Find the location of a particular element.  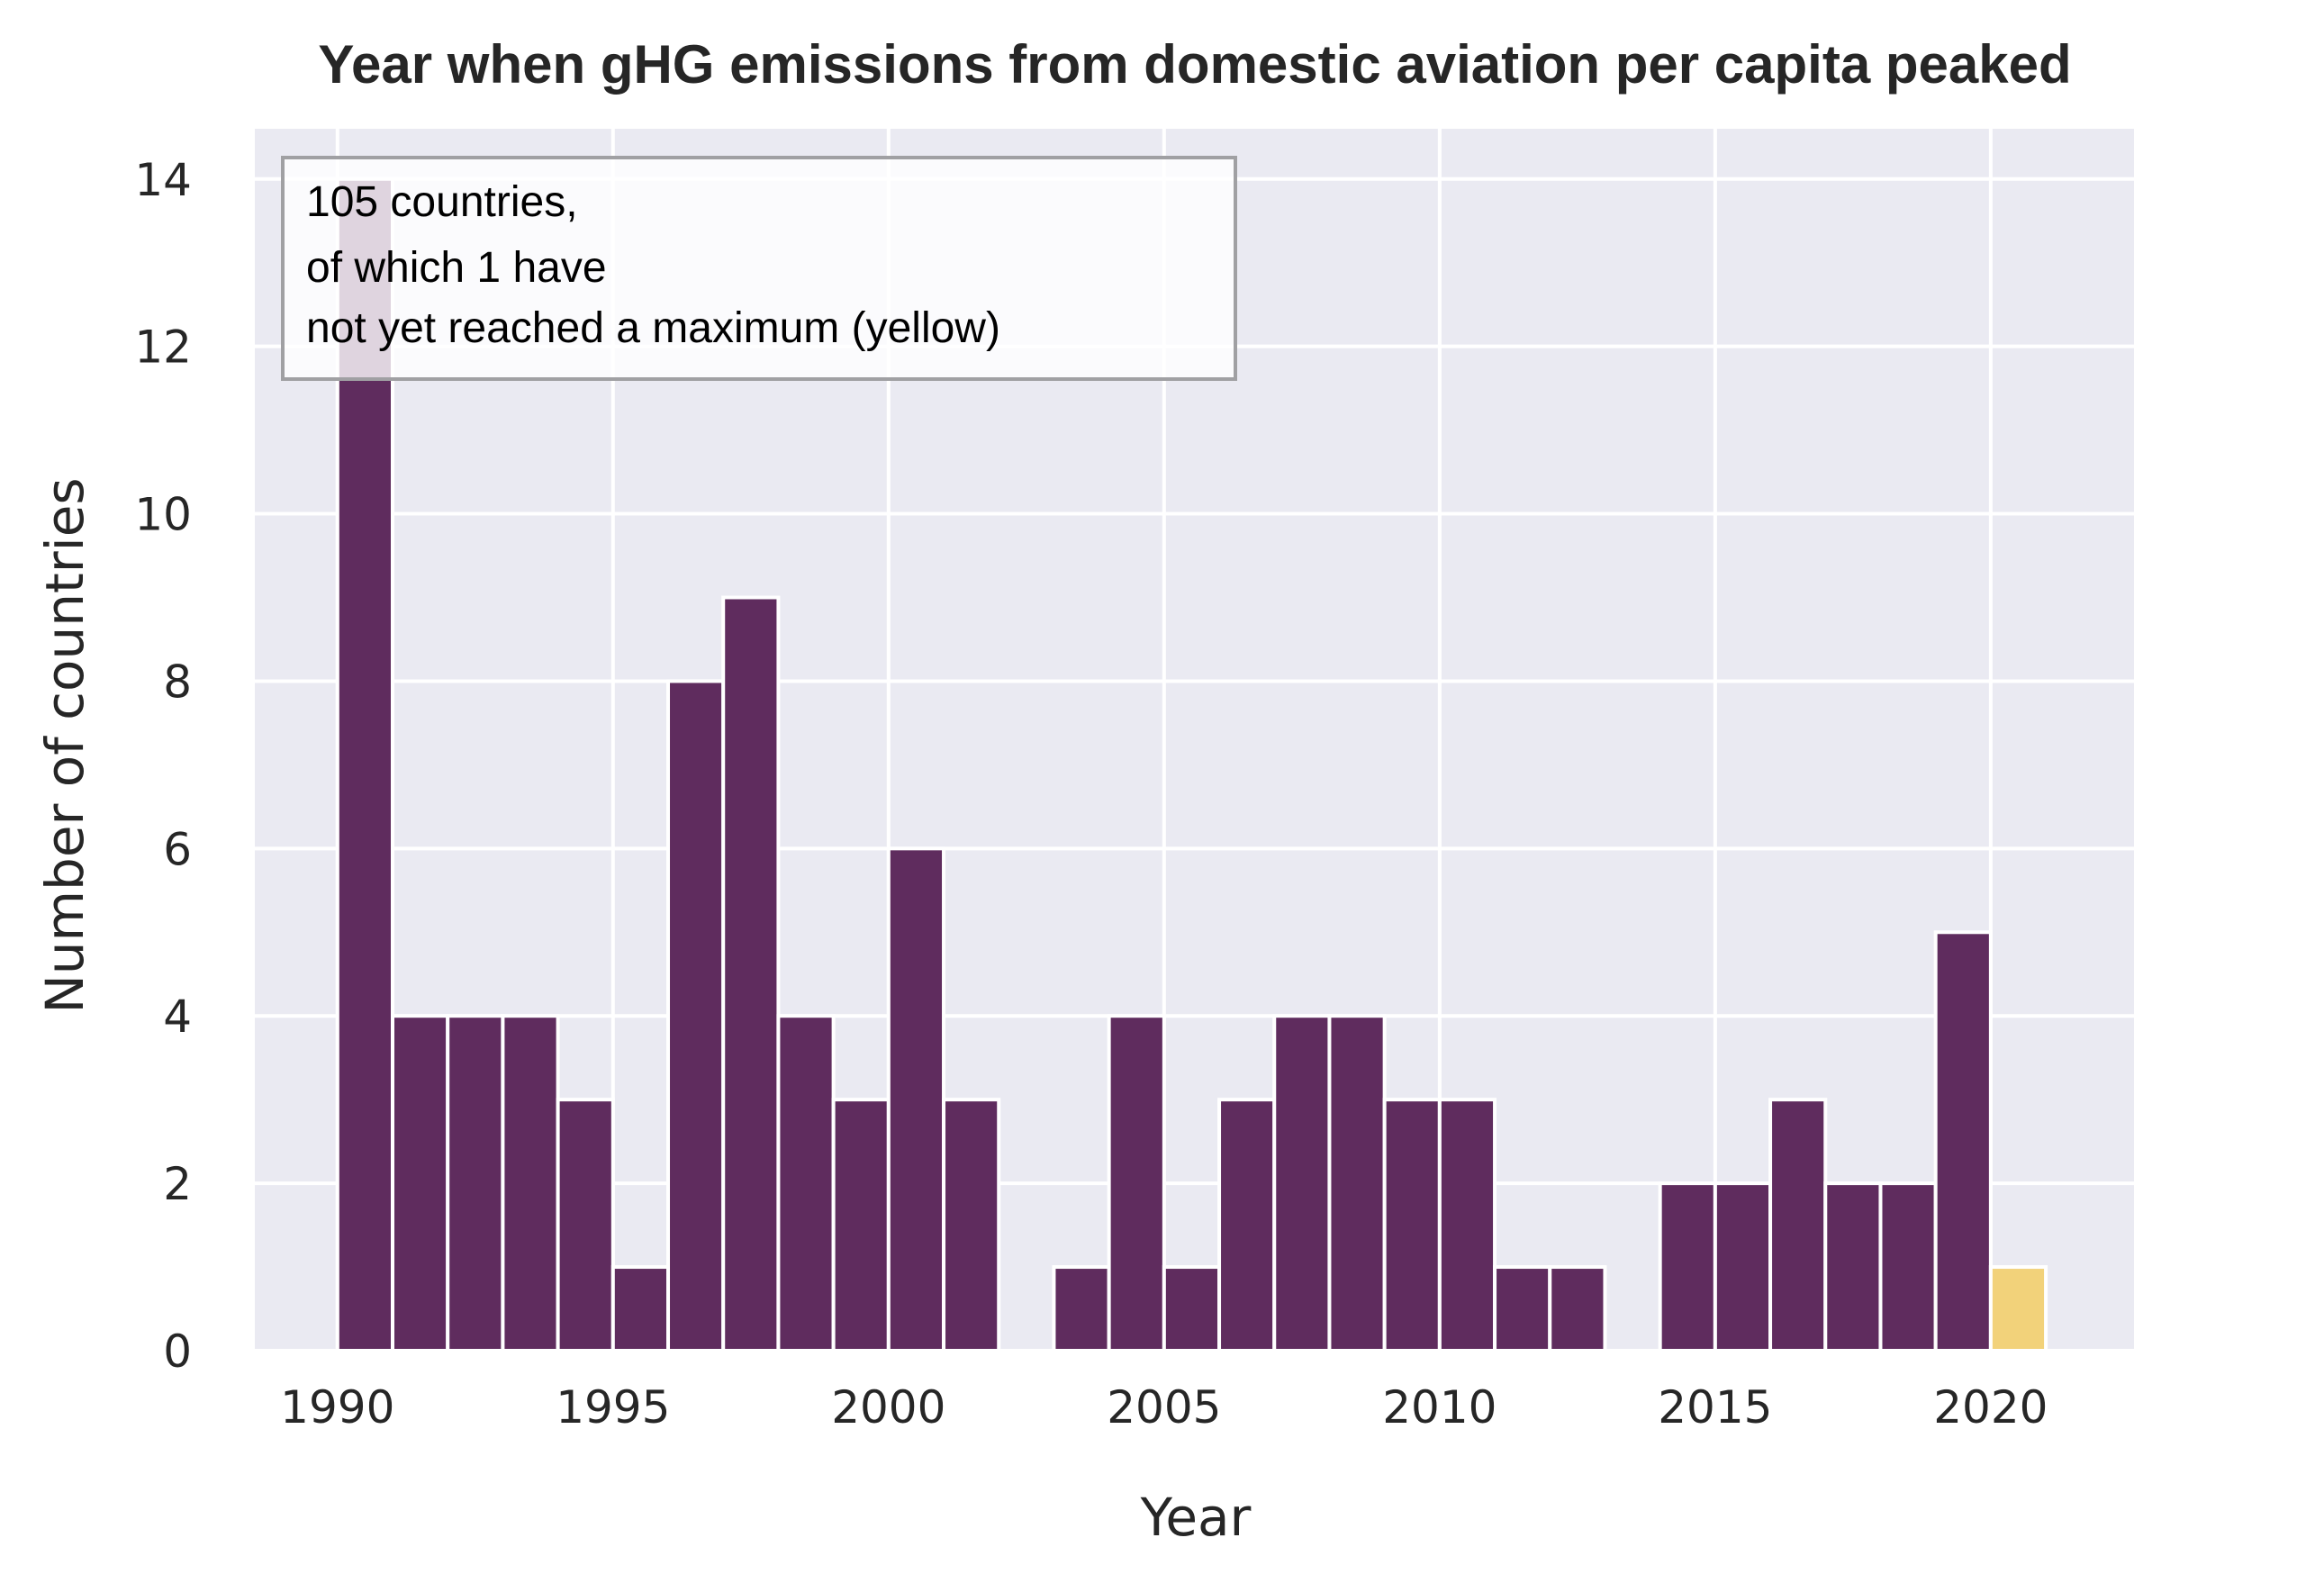

x-tick-label: 2010 is located at coordinates (1439, 1408).